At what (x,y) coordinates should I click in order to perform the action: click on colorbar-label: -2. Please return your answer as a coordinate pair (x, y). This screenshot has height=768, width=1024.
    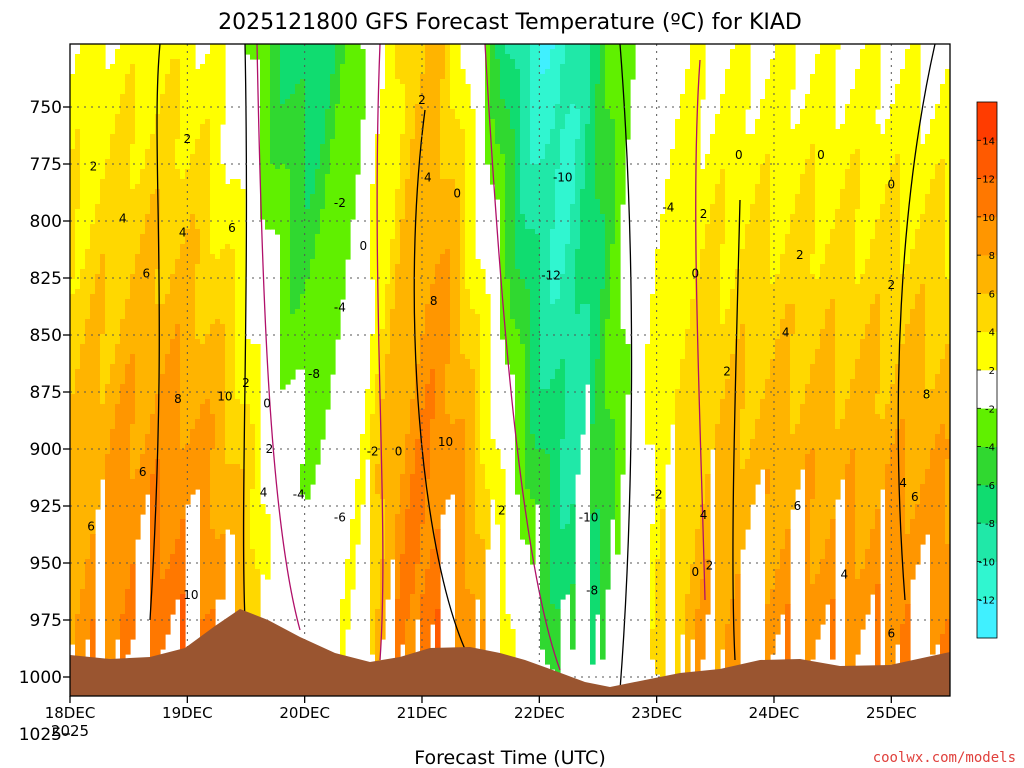
    Looking at the image, I should click on (990, 409).